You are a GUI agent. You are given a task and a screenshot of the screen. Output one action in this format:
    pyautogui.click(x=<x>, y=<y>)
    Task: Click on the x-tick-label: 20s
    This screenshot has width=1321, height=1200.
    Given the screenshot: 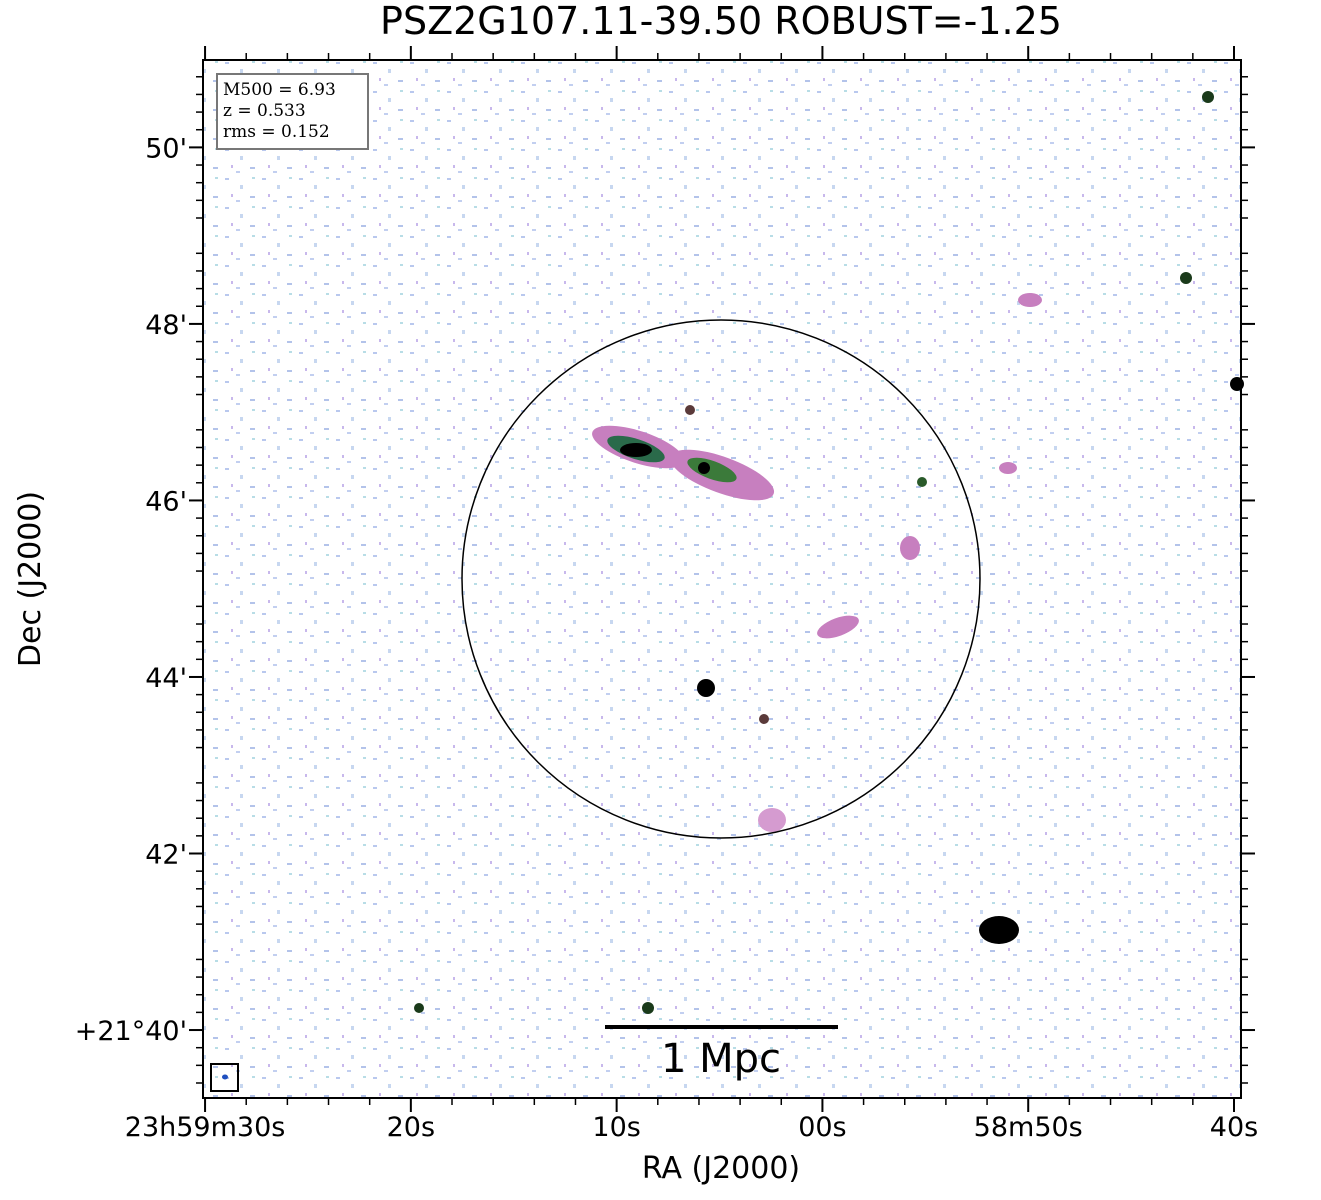 What is the action you would take?
    pyautogui.click(x=411, y=1127)
    